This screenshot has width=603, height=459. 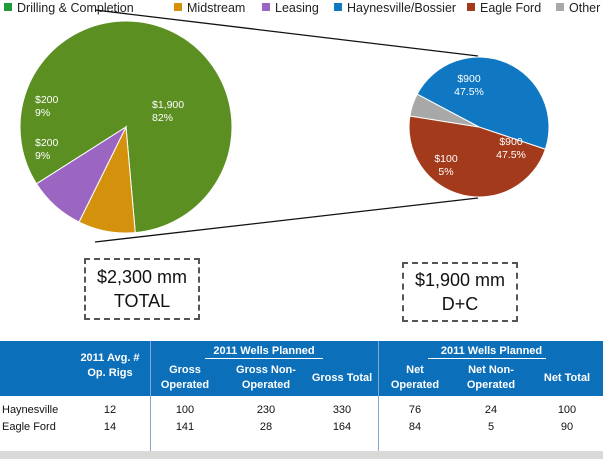 I want to click on col-header-net-operated: Net Operated, so click(x=415, y=377).